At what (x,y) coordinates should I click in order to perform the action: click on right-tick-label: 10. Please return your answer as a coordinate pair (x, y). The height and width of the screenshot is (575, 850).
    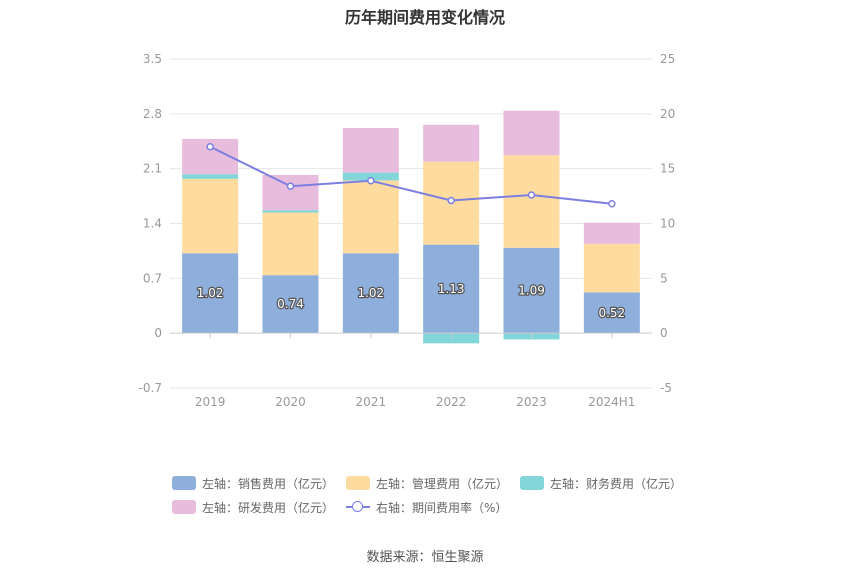
    Looking at the image, I should click on (667, 224).